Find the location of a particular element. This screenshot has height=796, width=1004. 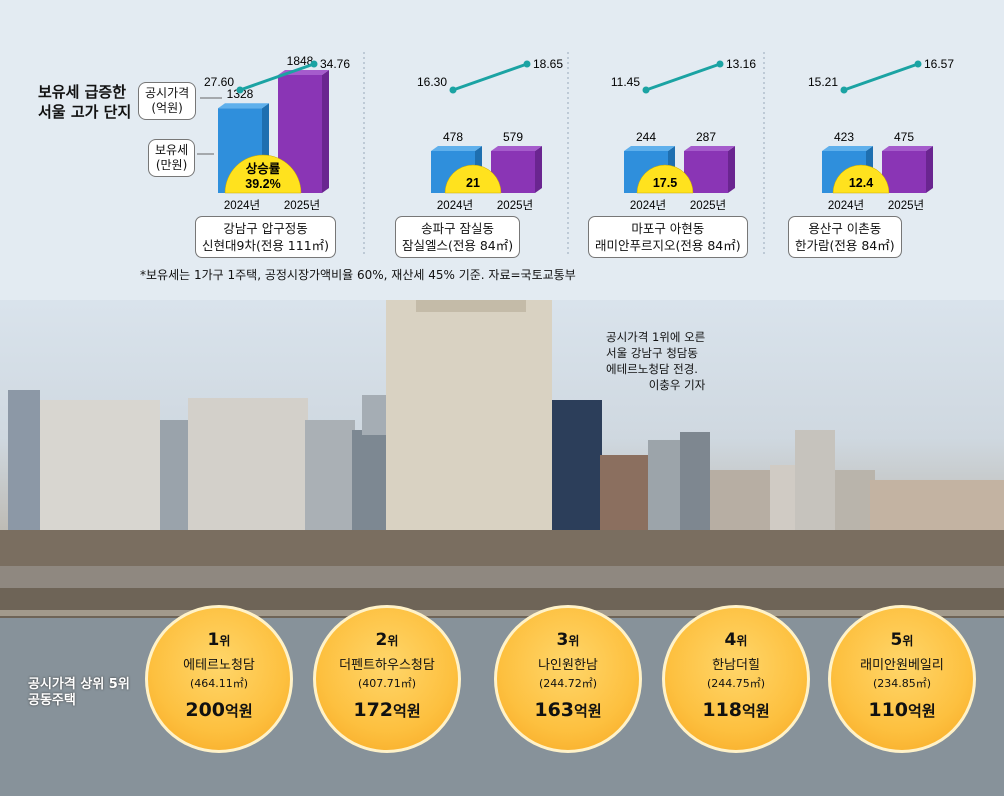

top5-circle-4: 4위 한남더힐 (244.75㎡) 118억원 is located at coordinates (736, 679).